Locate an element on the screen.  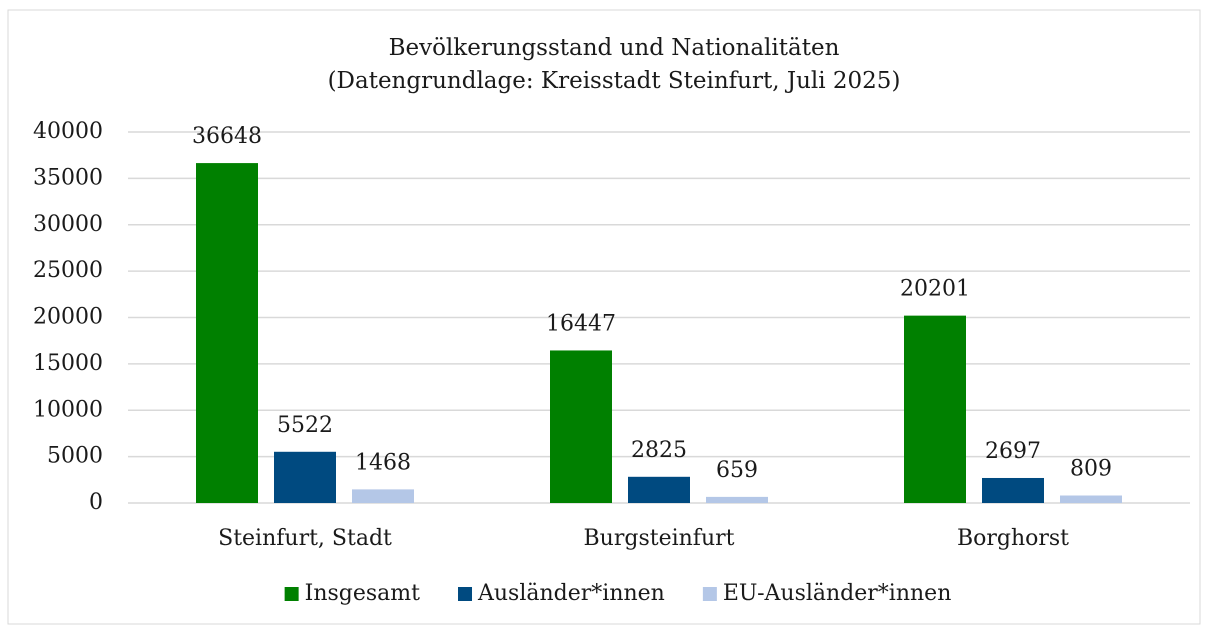
y-tick-label: 10000 is located at coordinates (68, 409).